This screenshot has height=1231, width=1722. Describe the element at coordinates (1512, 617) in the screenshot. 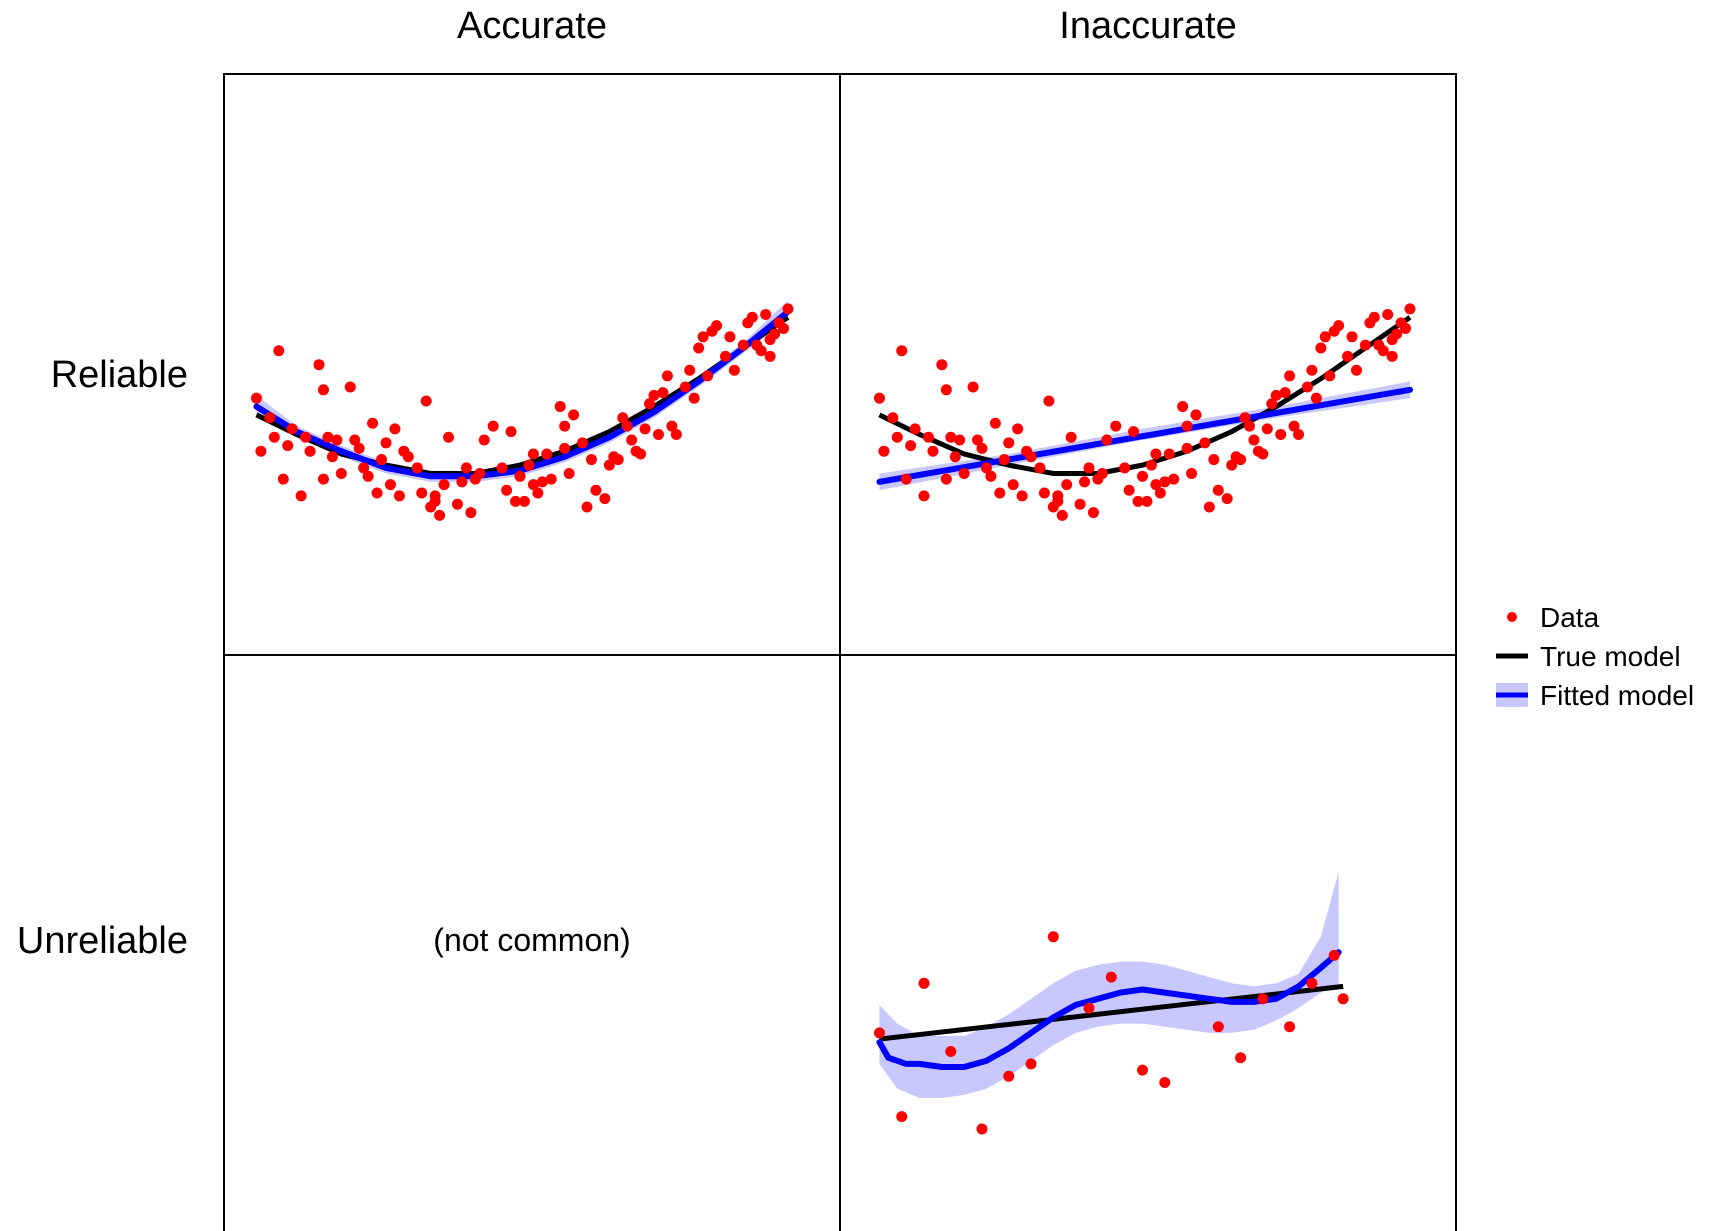

I see `legend-data-marker` at that location.